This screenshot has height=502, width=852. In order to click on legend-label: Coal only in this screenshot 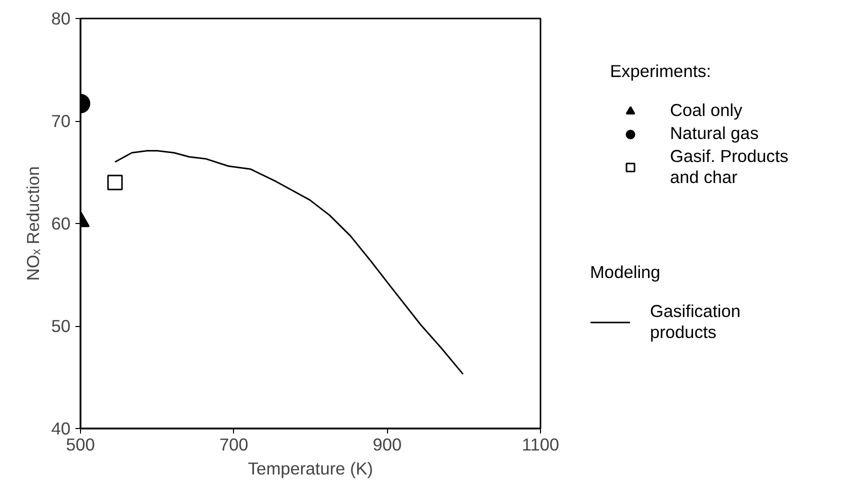, I will do `click(706, 110)`.